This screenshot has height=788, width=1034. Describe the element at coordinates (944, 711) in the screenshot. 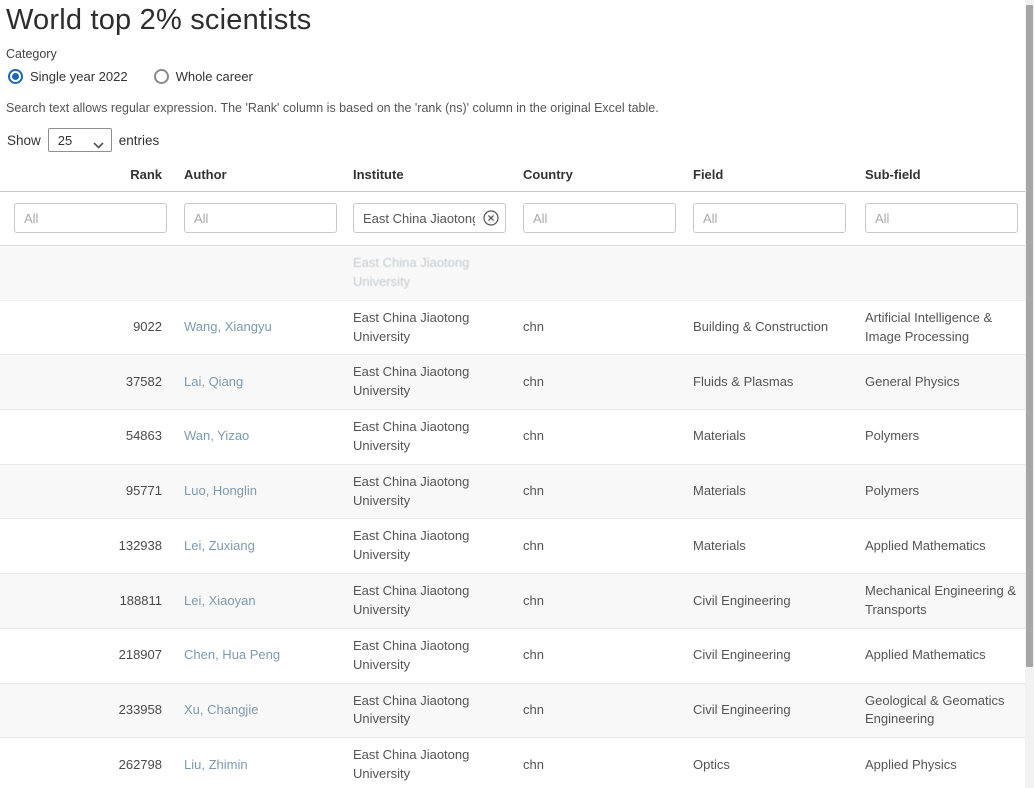

I see `subfield-cell: Geological & Geomatics Engineering` at that location.